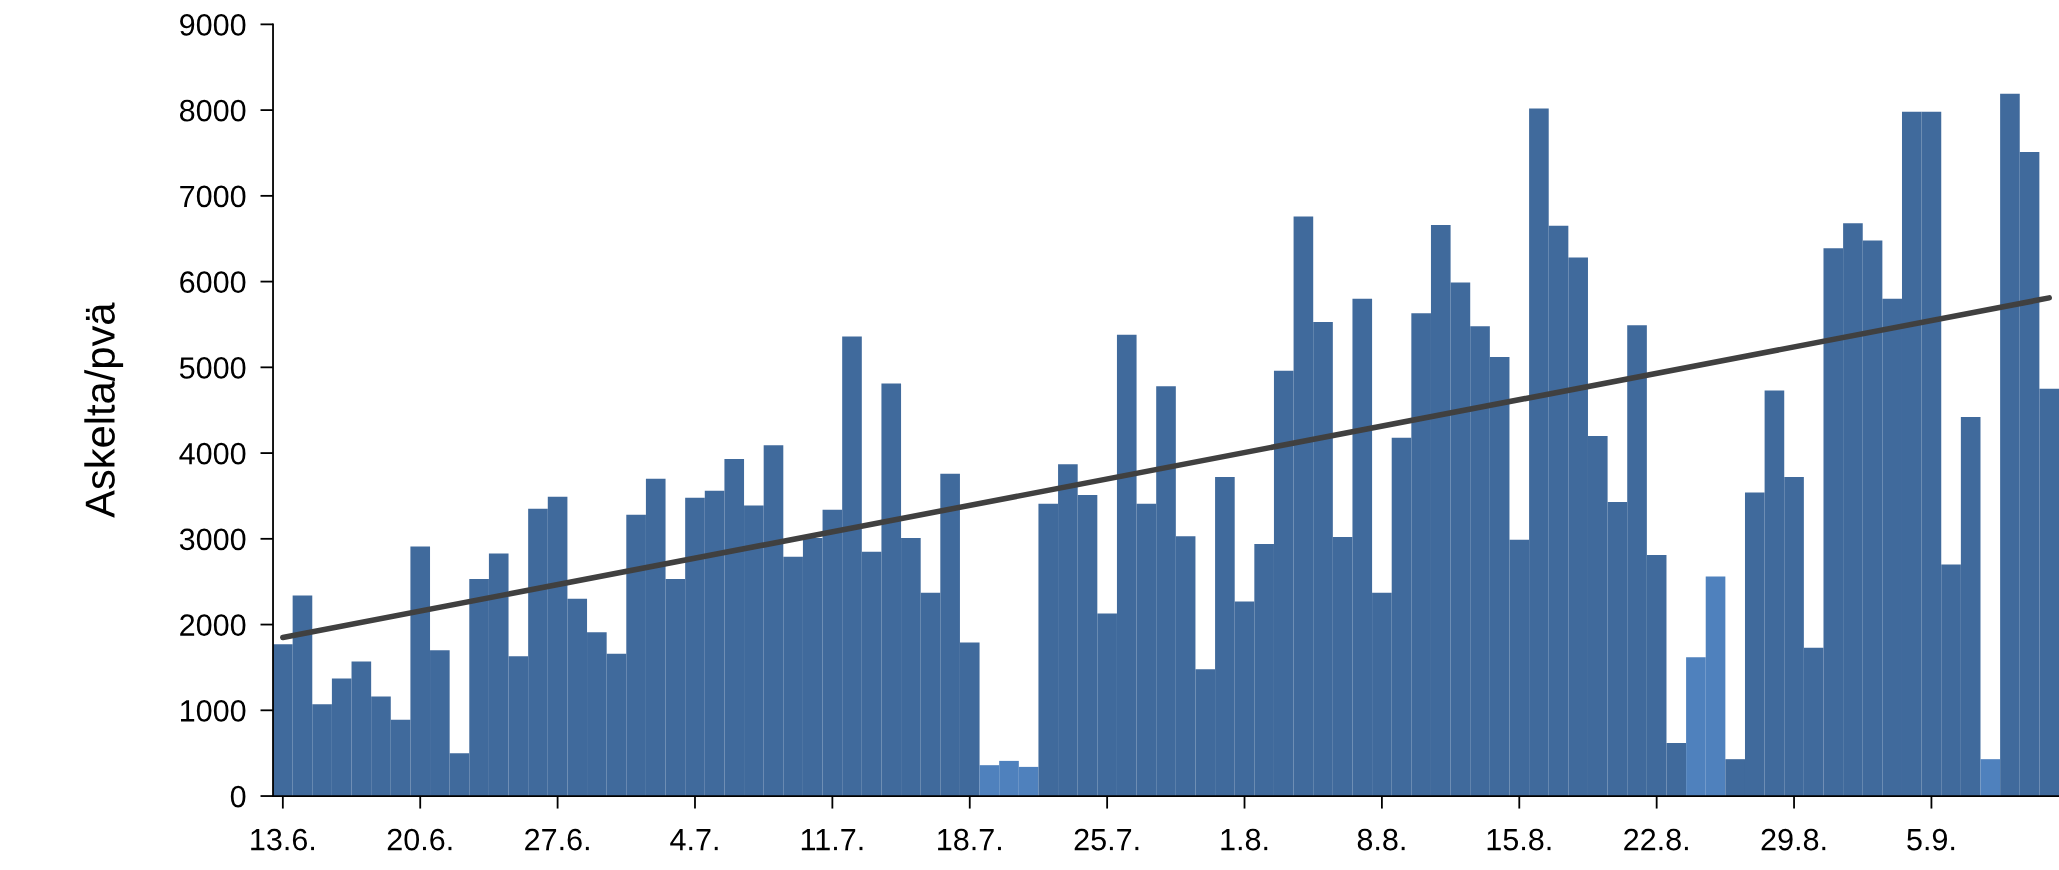  I want to click on x-tick-label: 18.7., so click(969, 839).